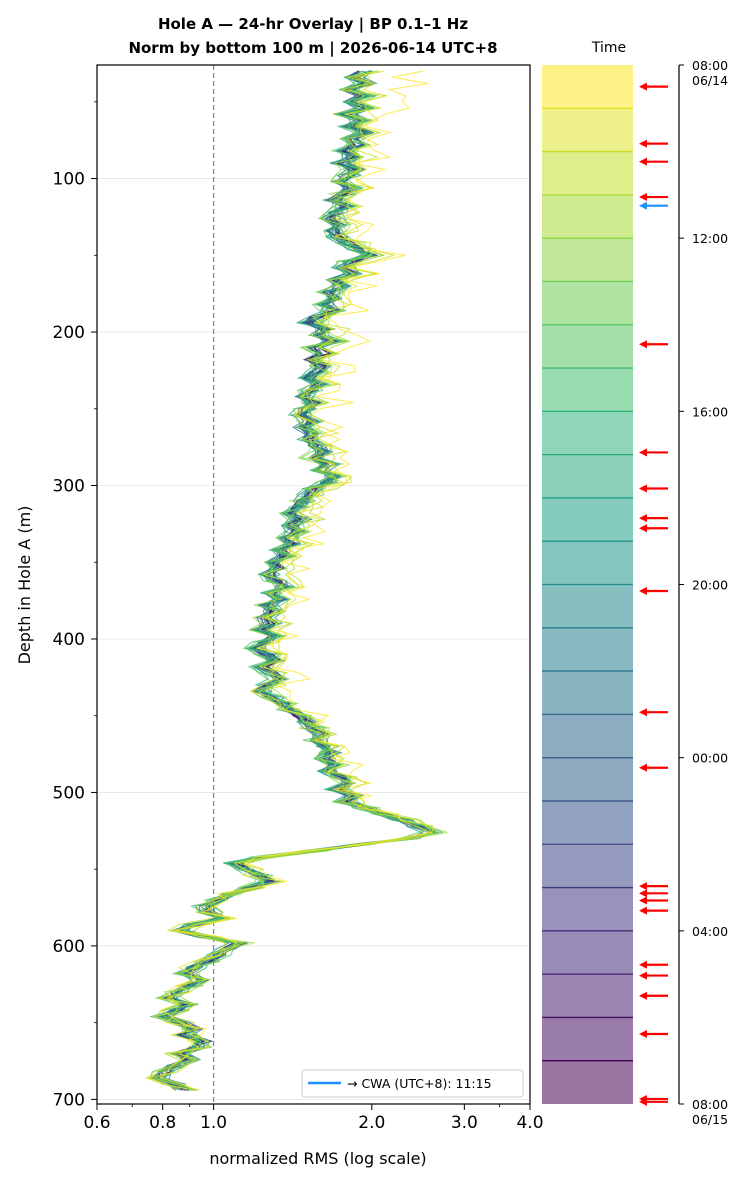 The image size is (750, 1181). I want to click on x-tick-label: 0.6, so click(96, 1123).